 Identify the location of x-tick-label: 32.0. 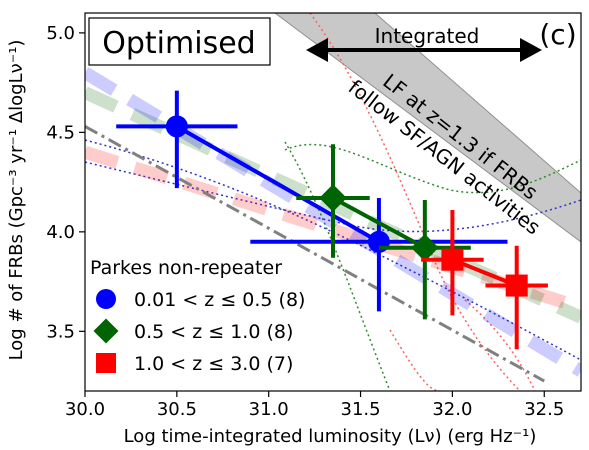
(452, 409).